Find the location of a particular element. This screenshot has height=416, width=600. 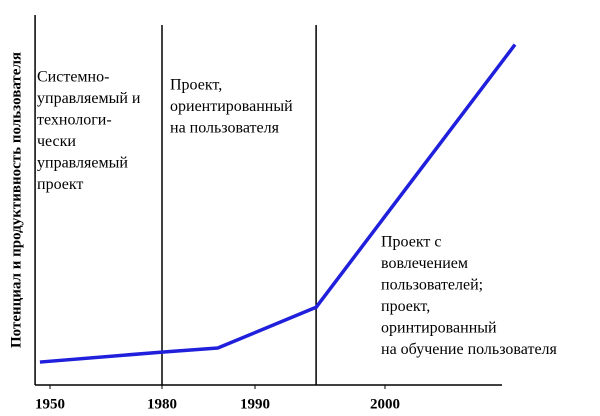

annotation: проект, is located at coordinates (405, 306).